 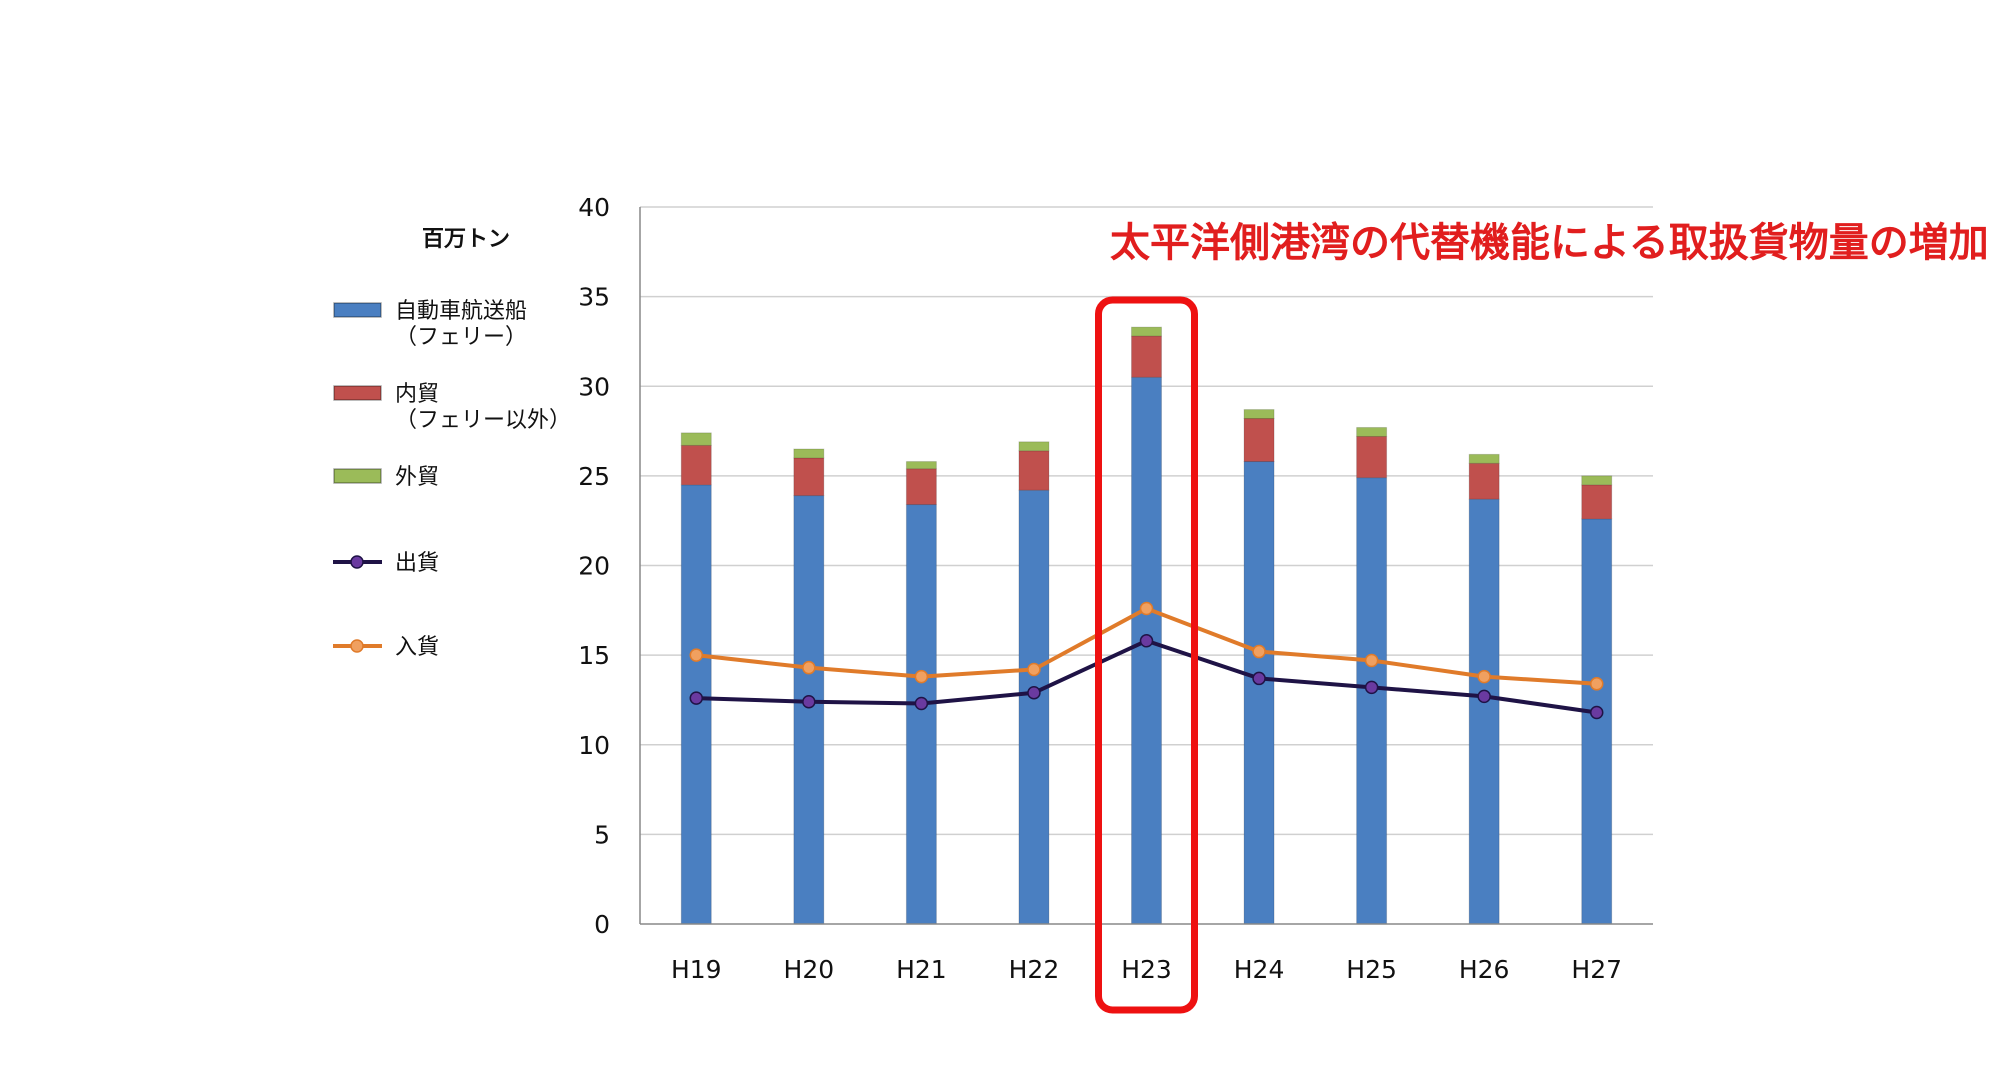 I want to click on x-axis-ticks: H19 H20 H21 H22 H23 H24 H25 H26 H27, so click(x=1146, y=969).